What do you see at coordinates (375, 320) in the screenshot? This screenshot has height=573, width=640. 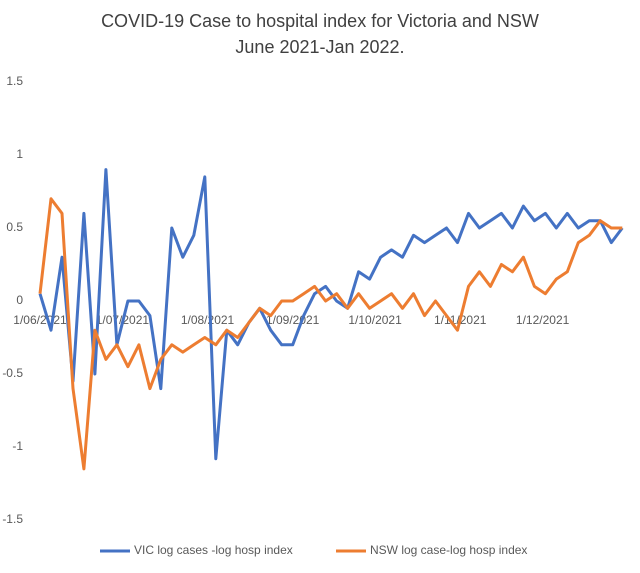 I see `x-tick-label: 1/10/2021` at bounding box center [375, 320].